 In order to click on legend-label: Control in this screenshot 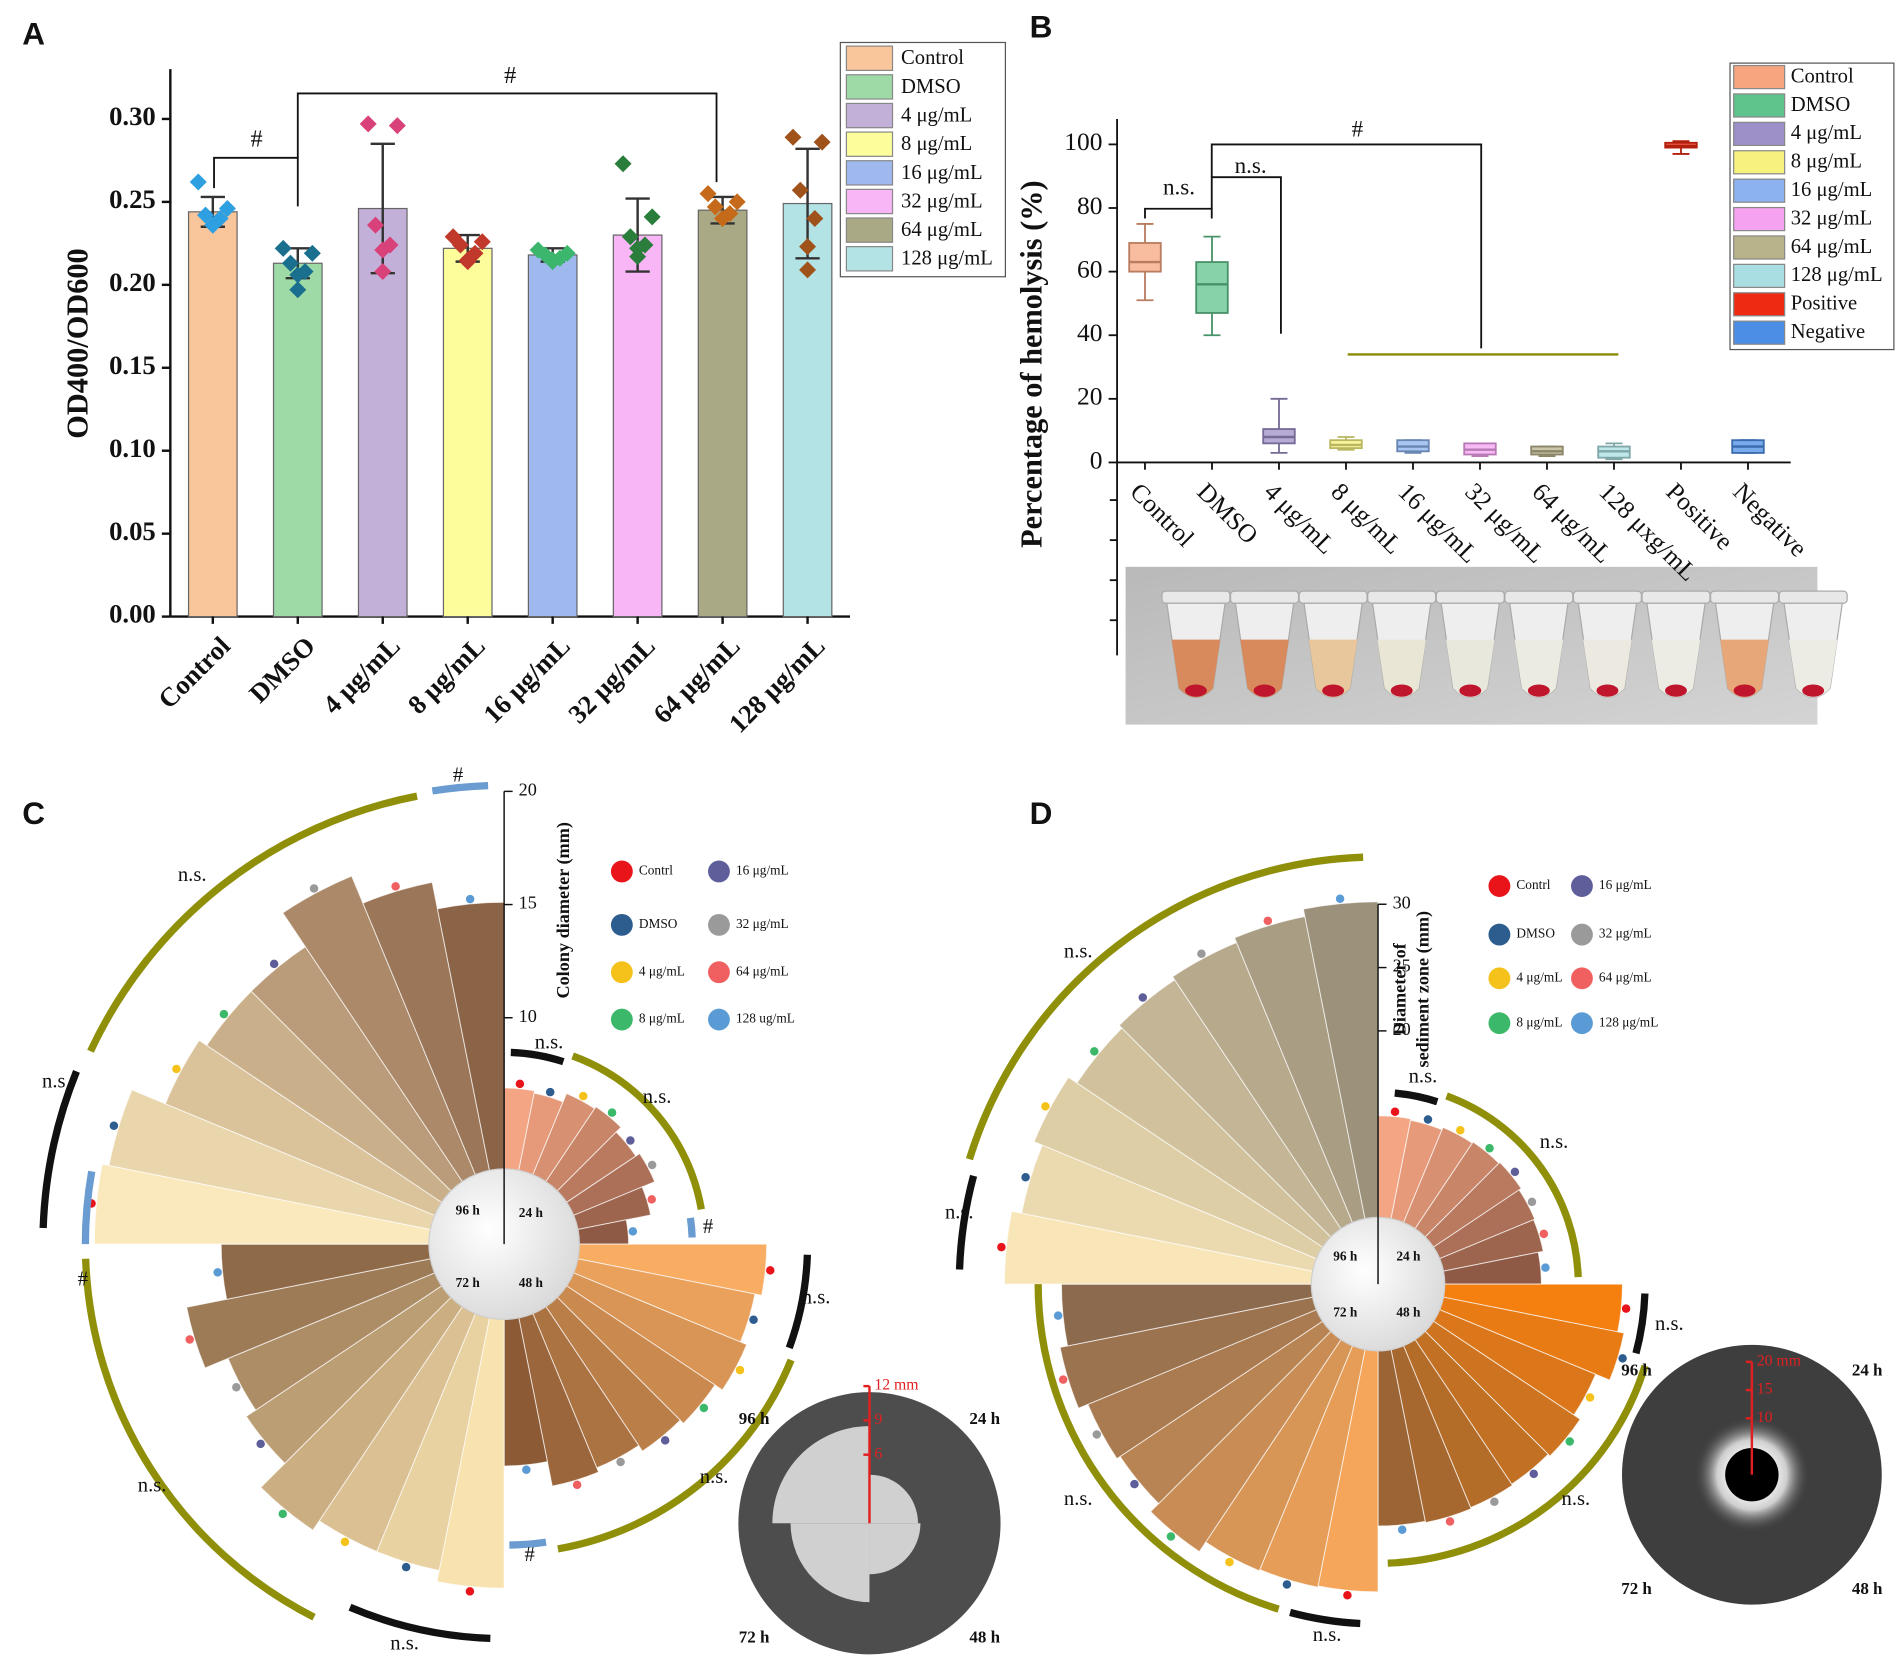, I will do `click(932, 58)`.